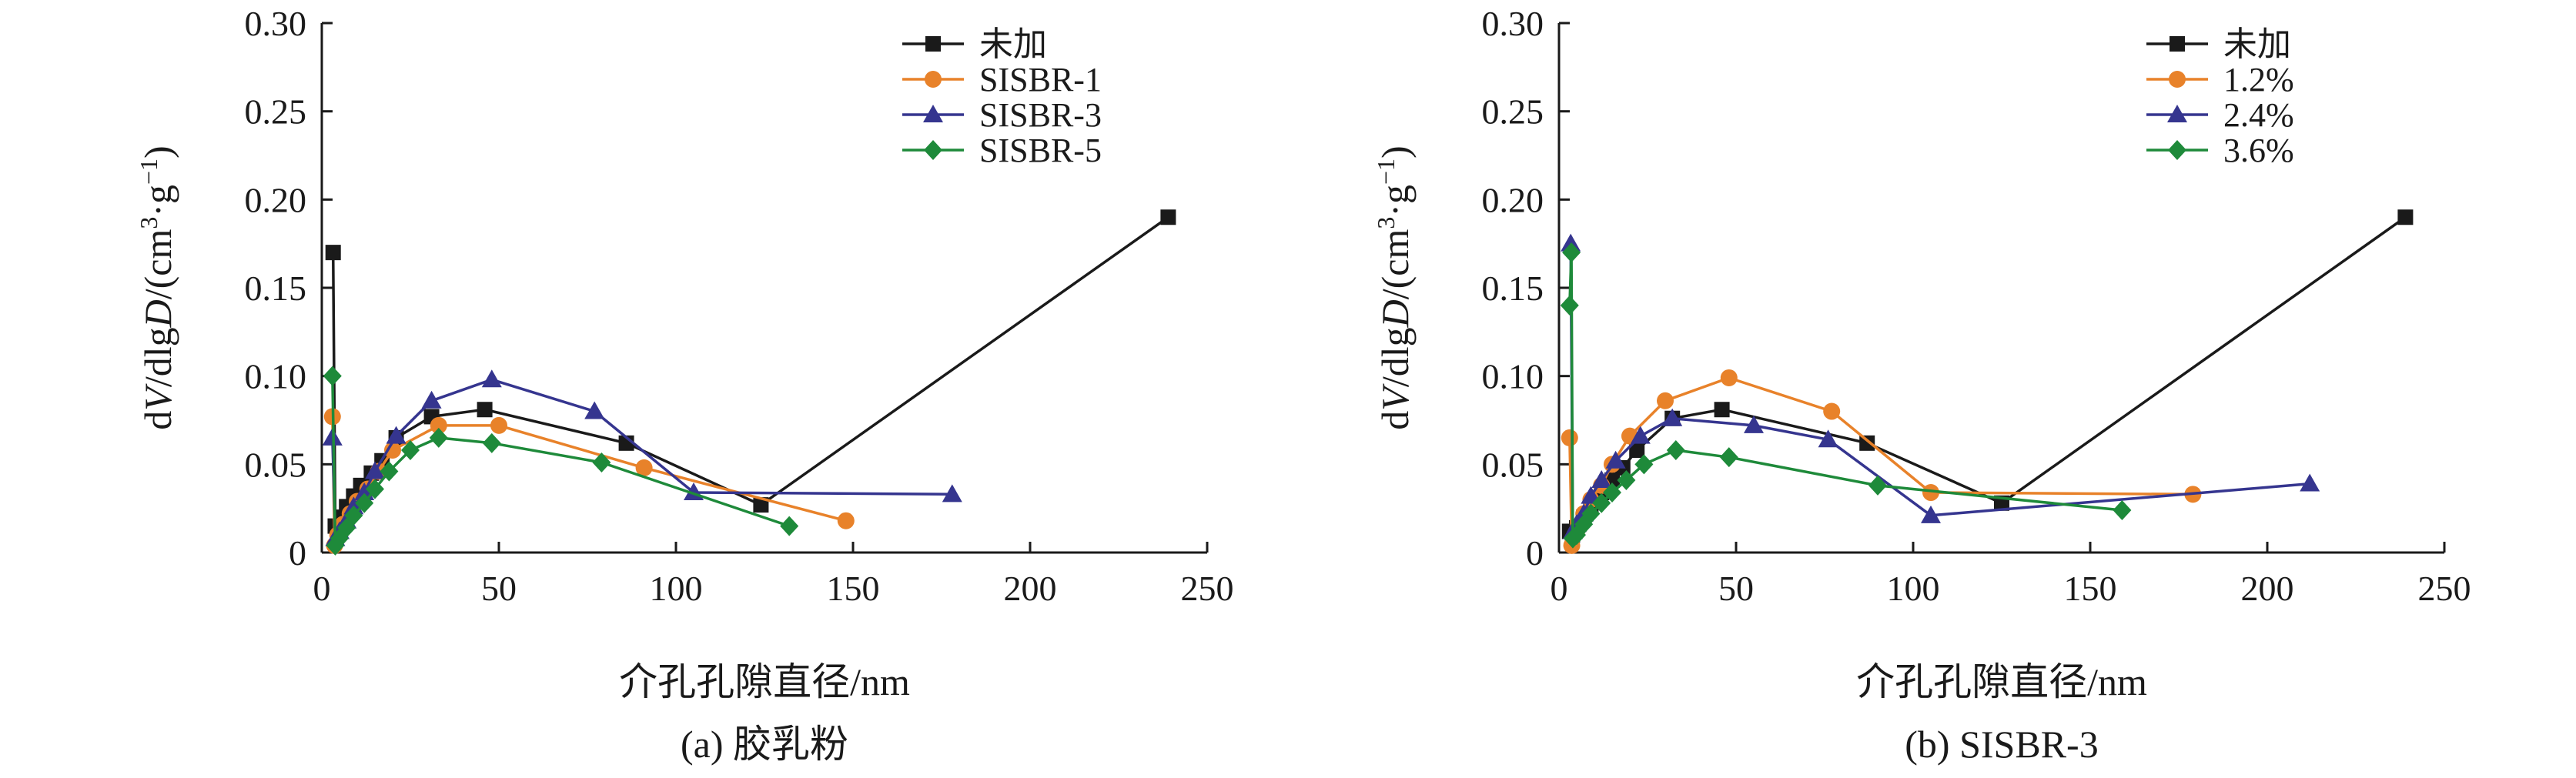  What do you see at coordinates (2445, 588) in the screenshot?
I see `x-tick-label: 250` at bounding box center [2445, 588].